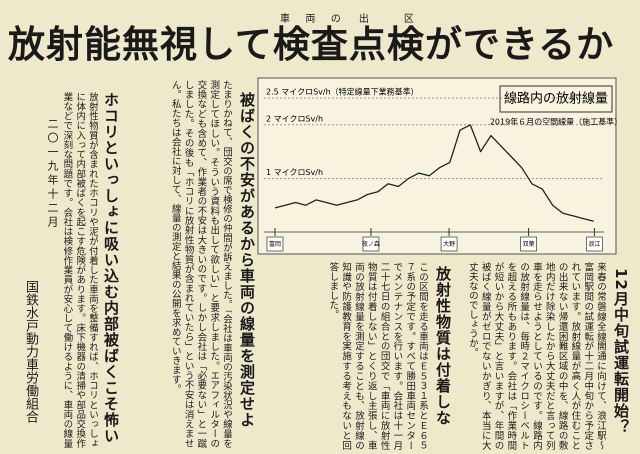 The width and height of the screenshot is (640, 454). What do you see at coordinates (310, 19) in the screenshot?
I see `ruby-text: 車両の` at bounding box center [310, 19].